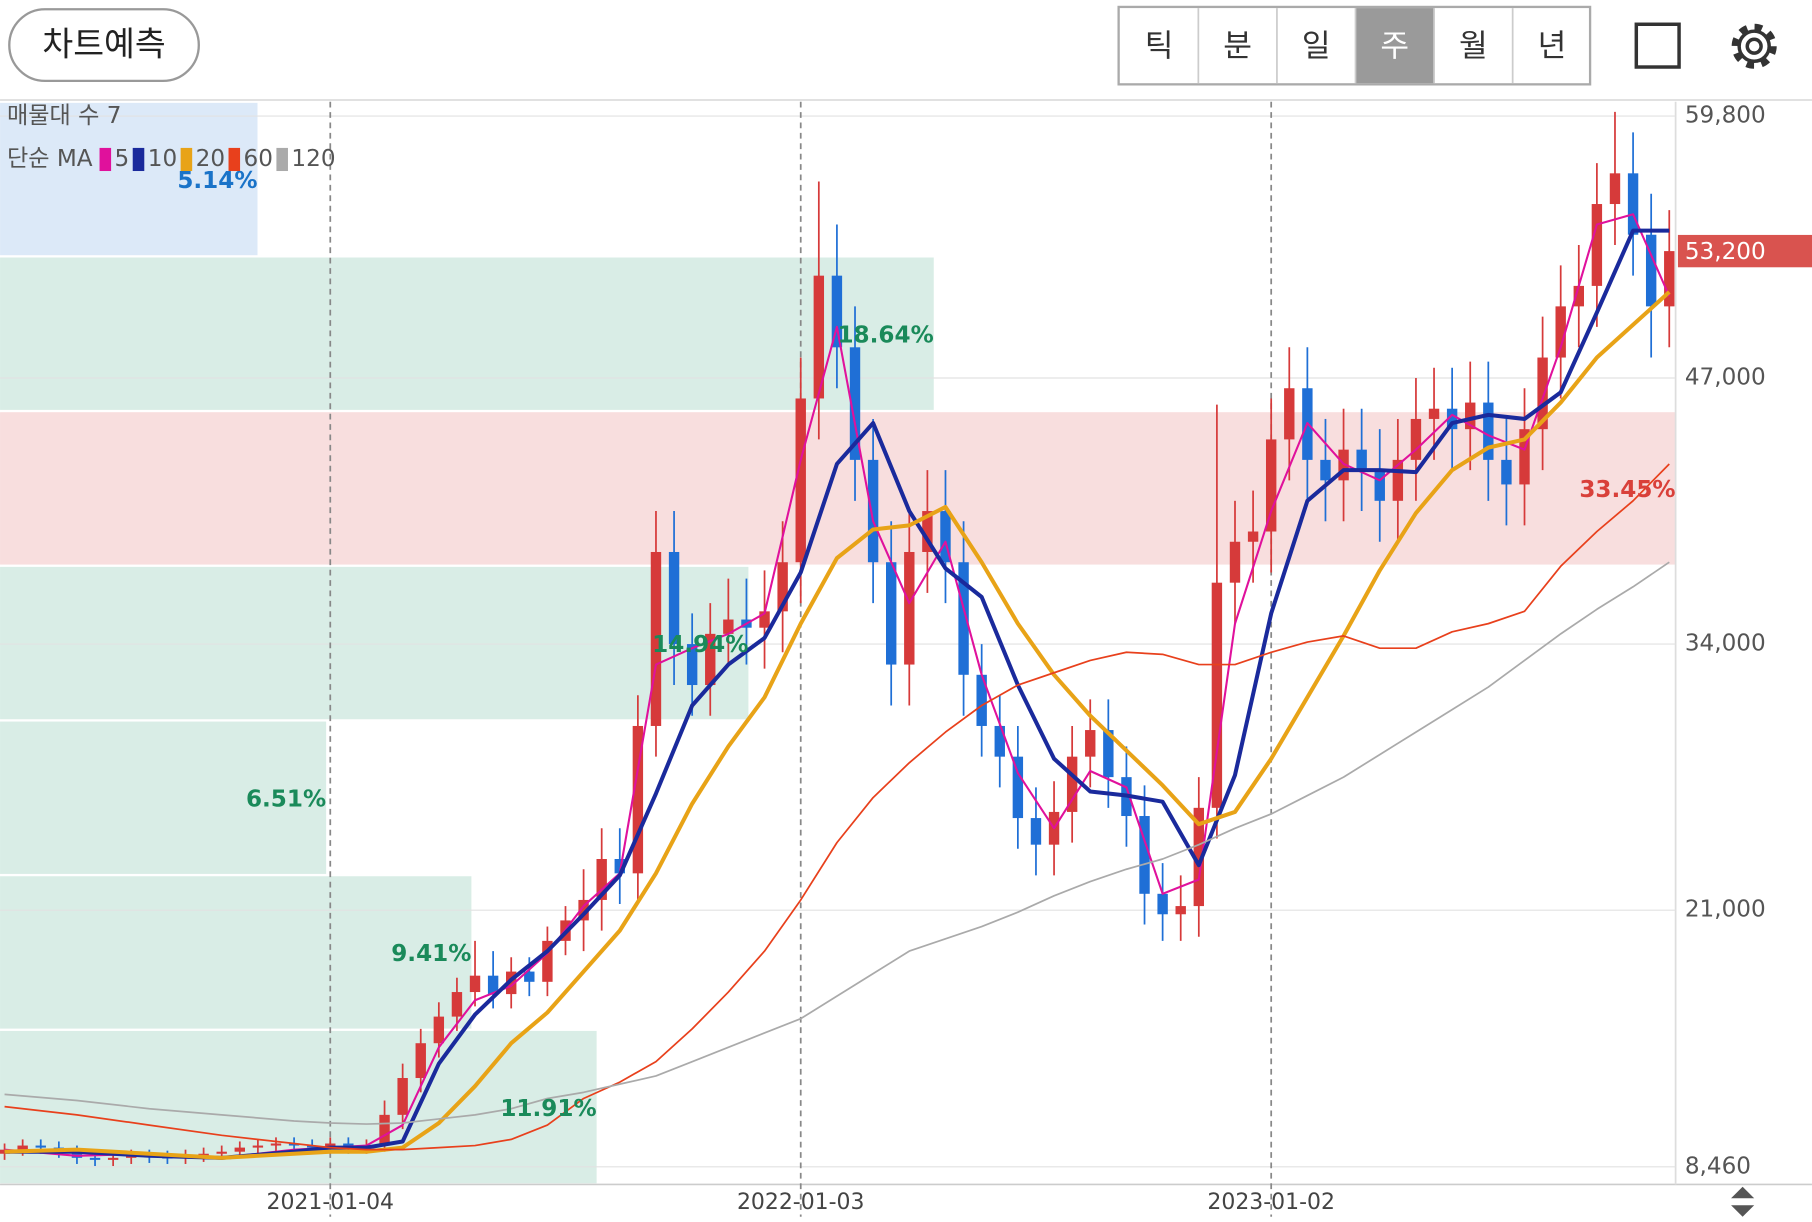  What do you see at coordinates (1657, 45) in the screenshot?
I see `fullscreen-icon` at bounding box center [1657, 45].